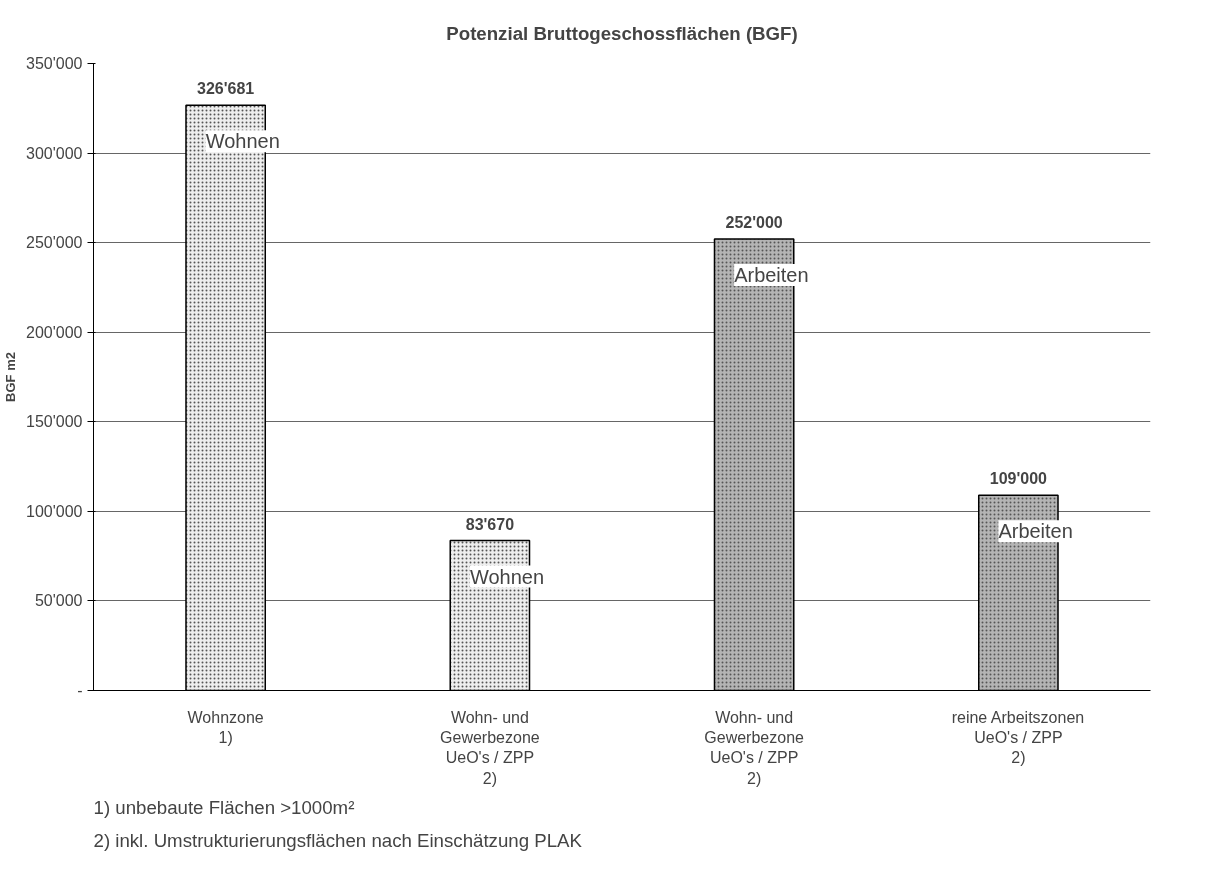  What do you see at coordinates (1018, 737) in the screenshot?
I see `x-tick-label: reine Arbeitszonen UeO's / ZPP 2)` at bounding box center [1018, 737].